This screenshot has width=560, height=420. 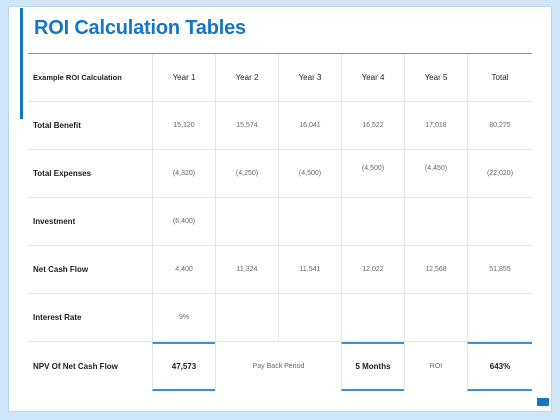 What do you see at coordinates (183, 318) in the screenshot?
I see `table-cell: 9%` at bounding box center [183, 318].